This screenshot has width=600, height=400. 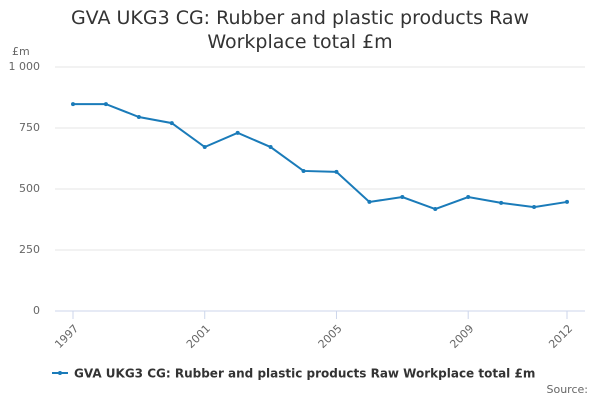 I want to click on y-tick-label: 250, so click(x=29, y=249).